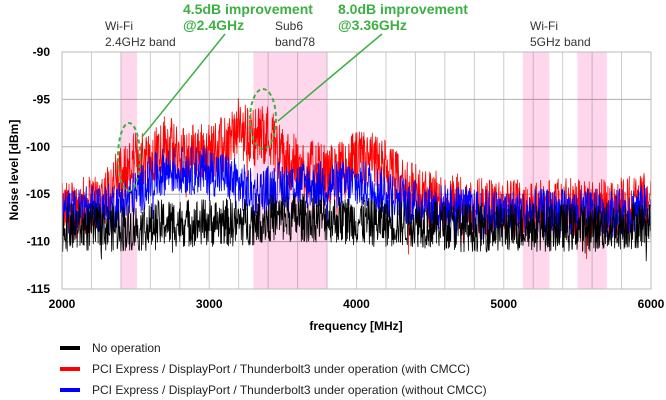  What do you see at coordinates (129, 157) in the screenshot?
I see `annotation-2g4-ellipse` at bounding box center [129, 157].